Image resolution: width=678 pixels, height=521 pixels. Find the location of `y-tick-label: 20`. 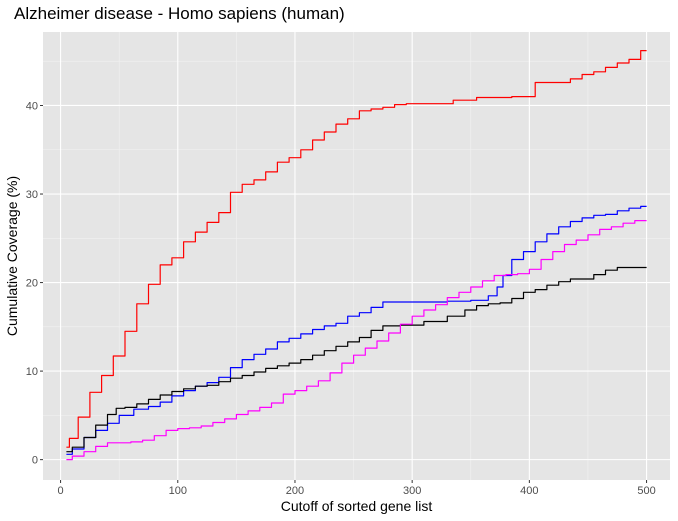

y-tick-label: 20 is located at coordinates (32, 284).